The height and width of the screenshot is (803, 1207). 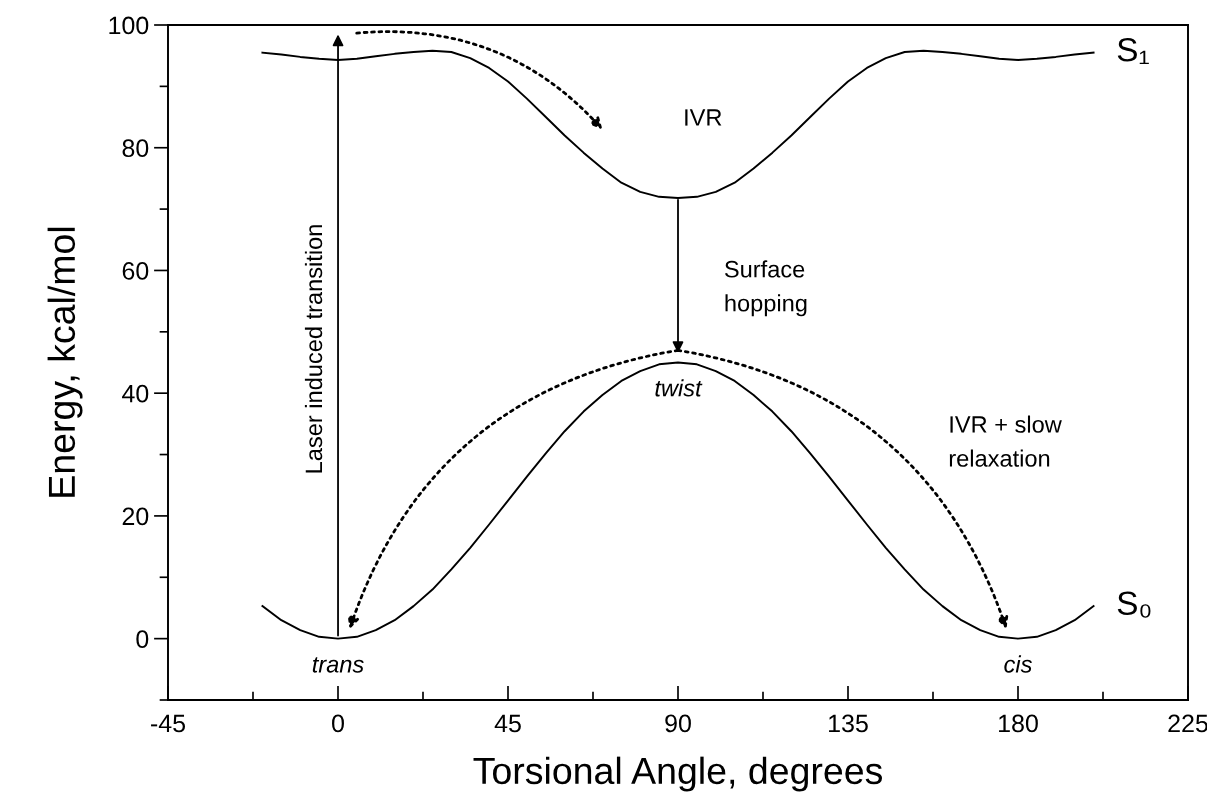 I want to click on y-tick-label: 20, so click(x=135, y=516).